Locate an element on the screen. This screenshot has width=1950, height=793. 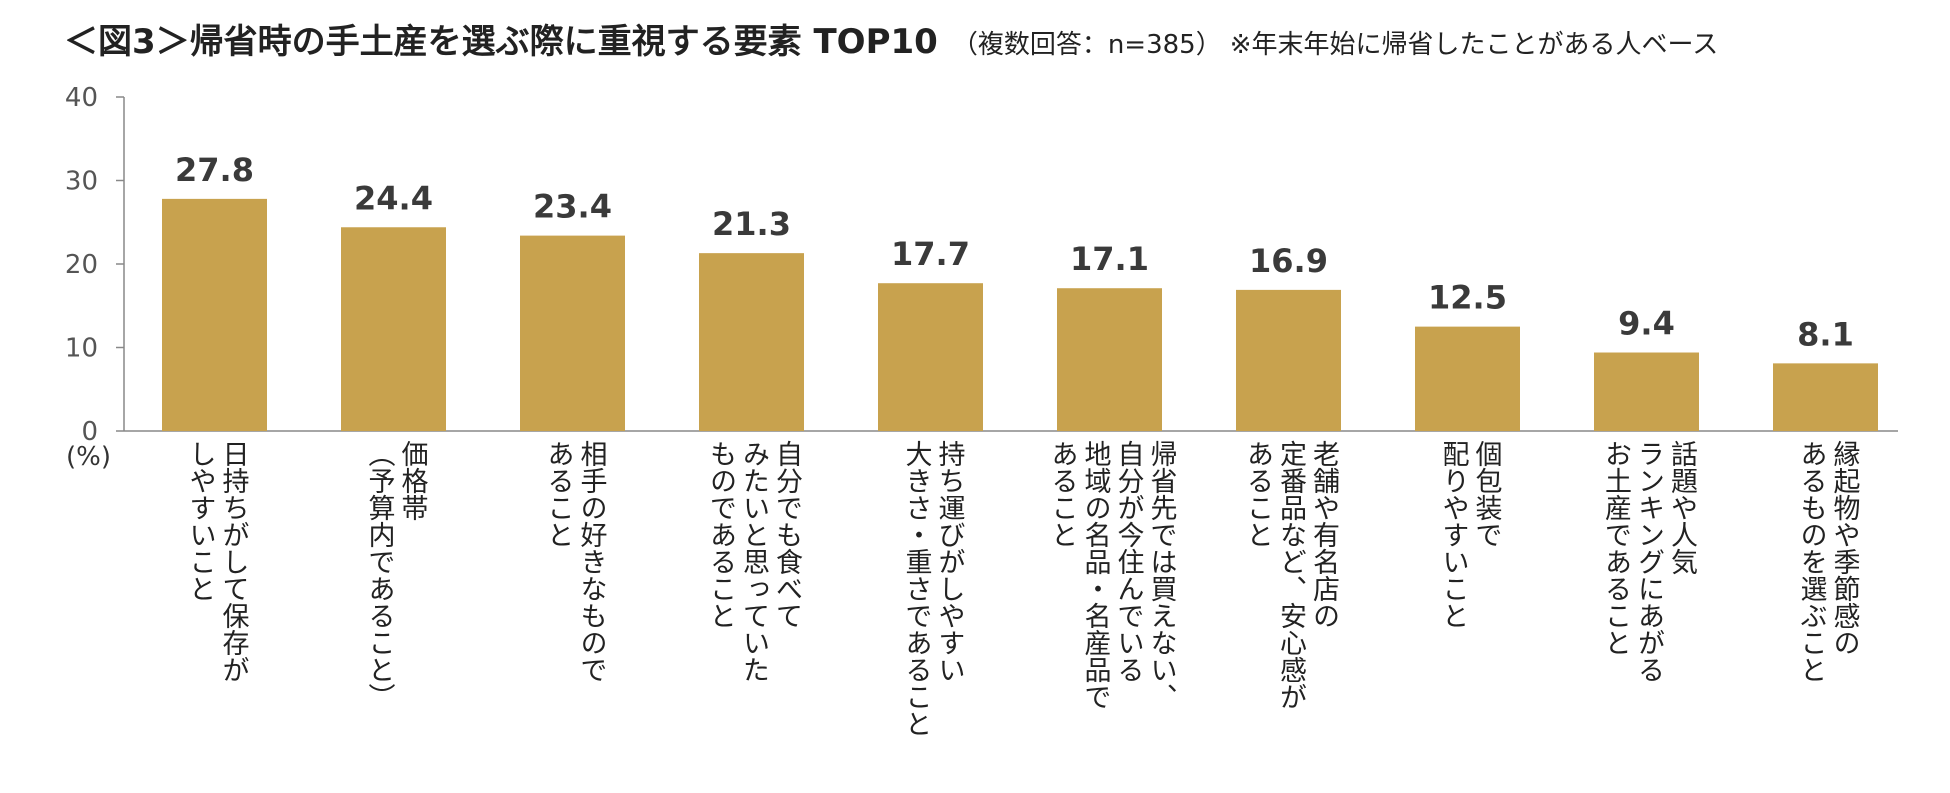
bar-value-label: 27.8 is located at coordinates (214, 170).